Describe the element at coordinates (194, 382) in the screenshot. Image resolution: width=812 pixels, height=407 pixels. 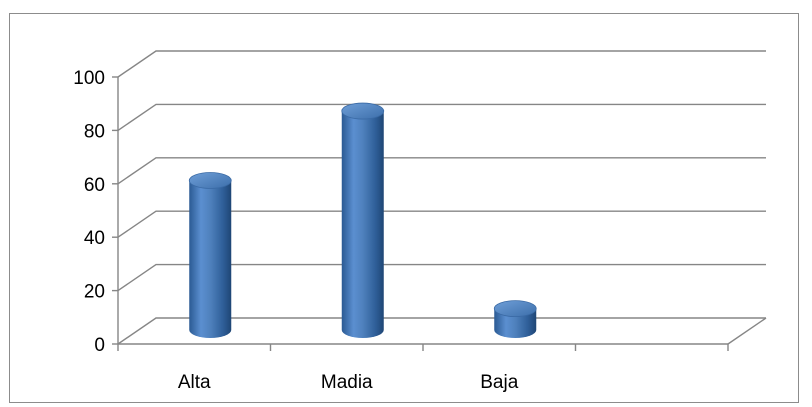
I see `x-tick-label: Alta` at that location.